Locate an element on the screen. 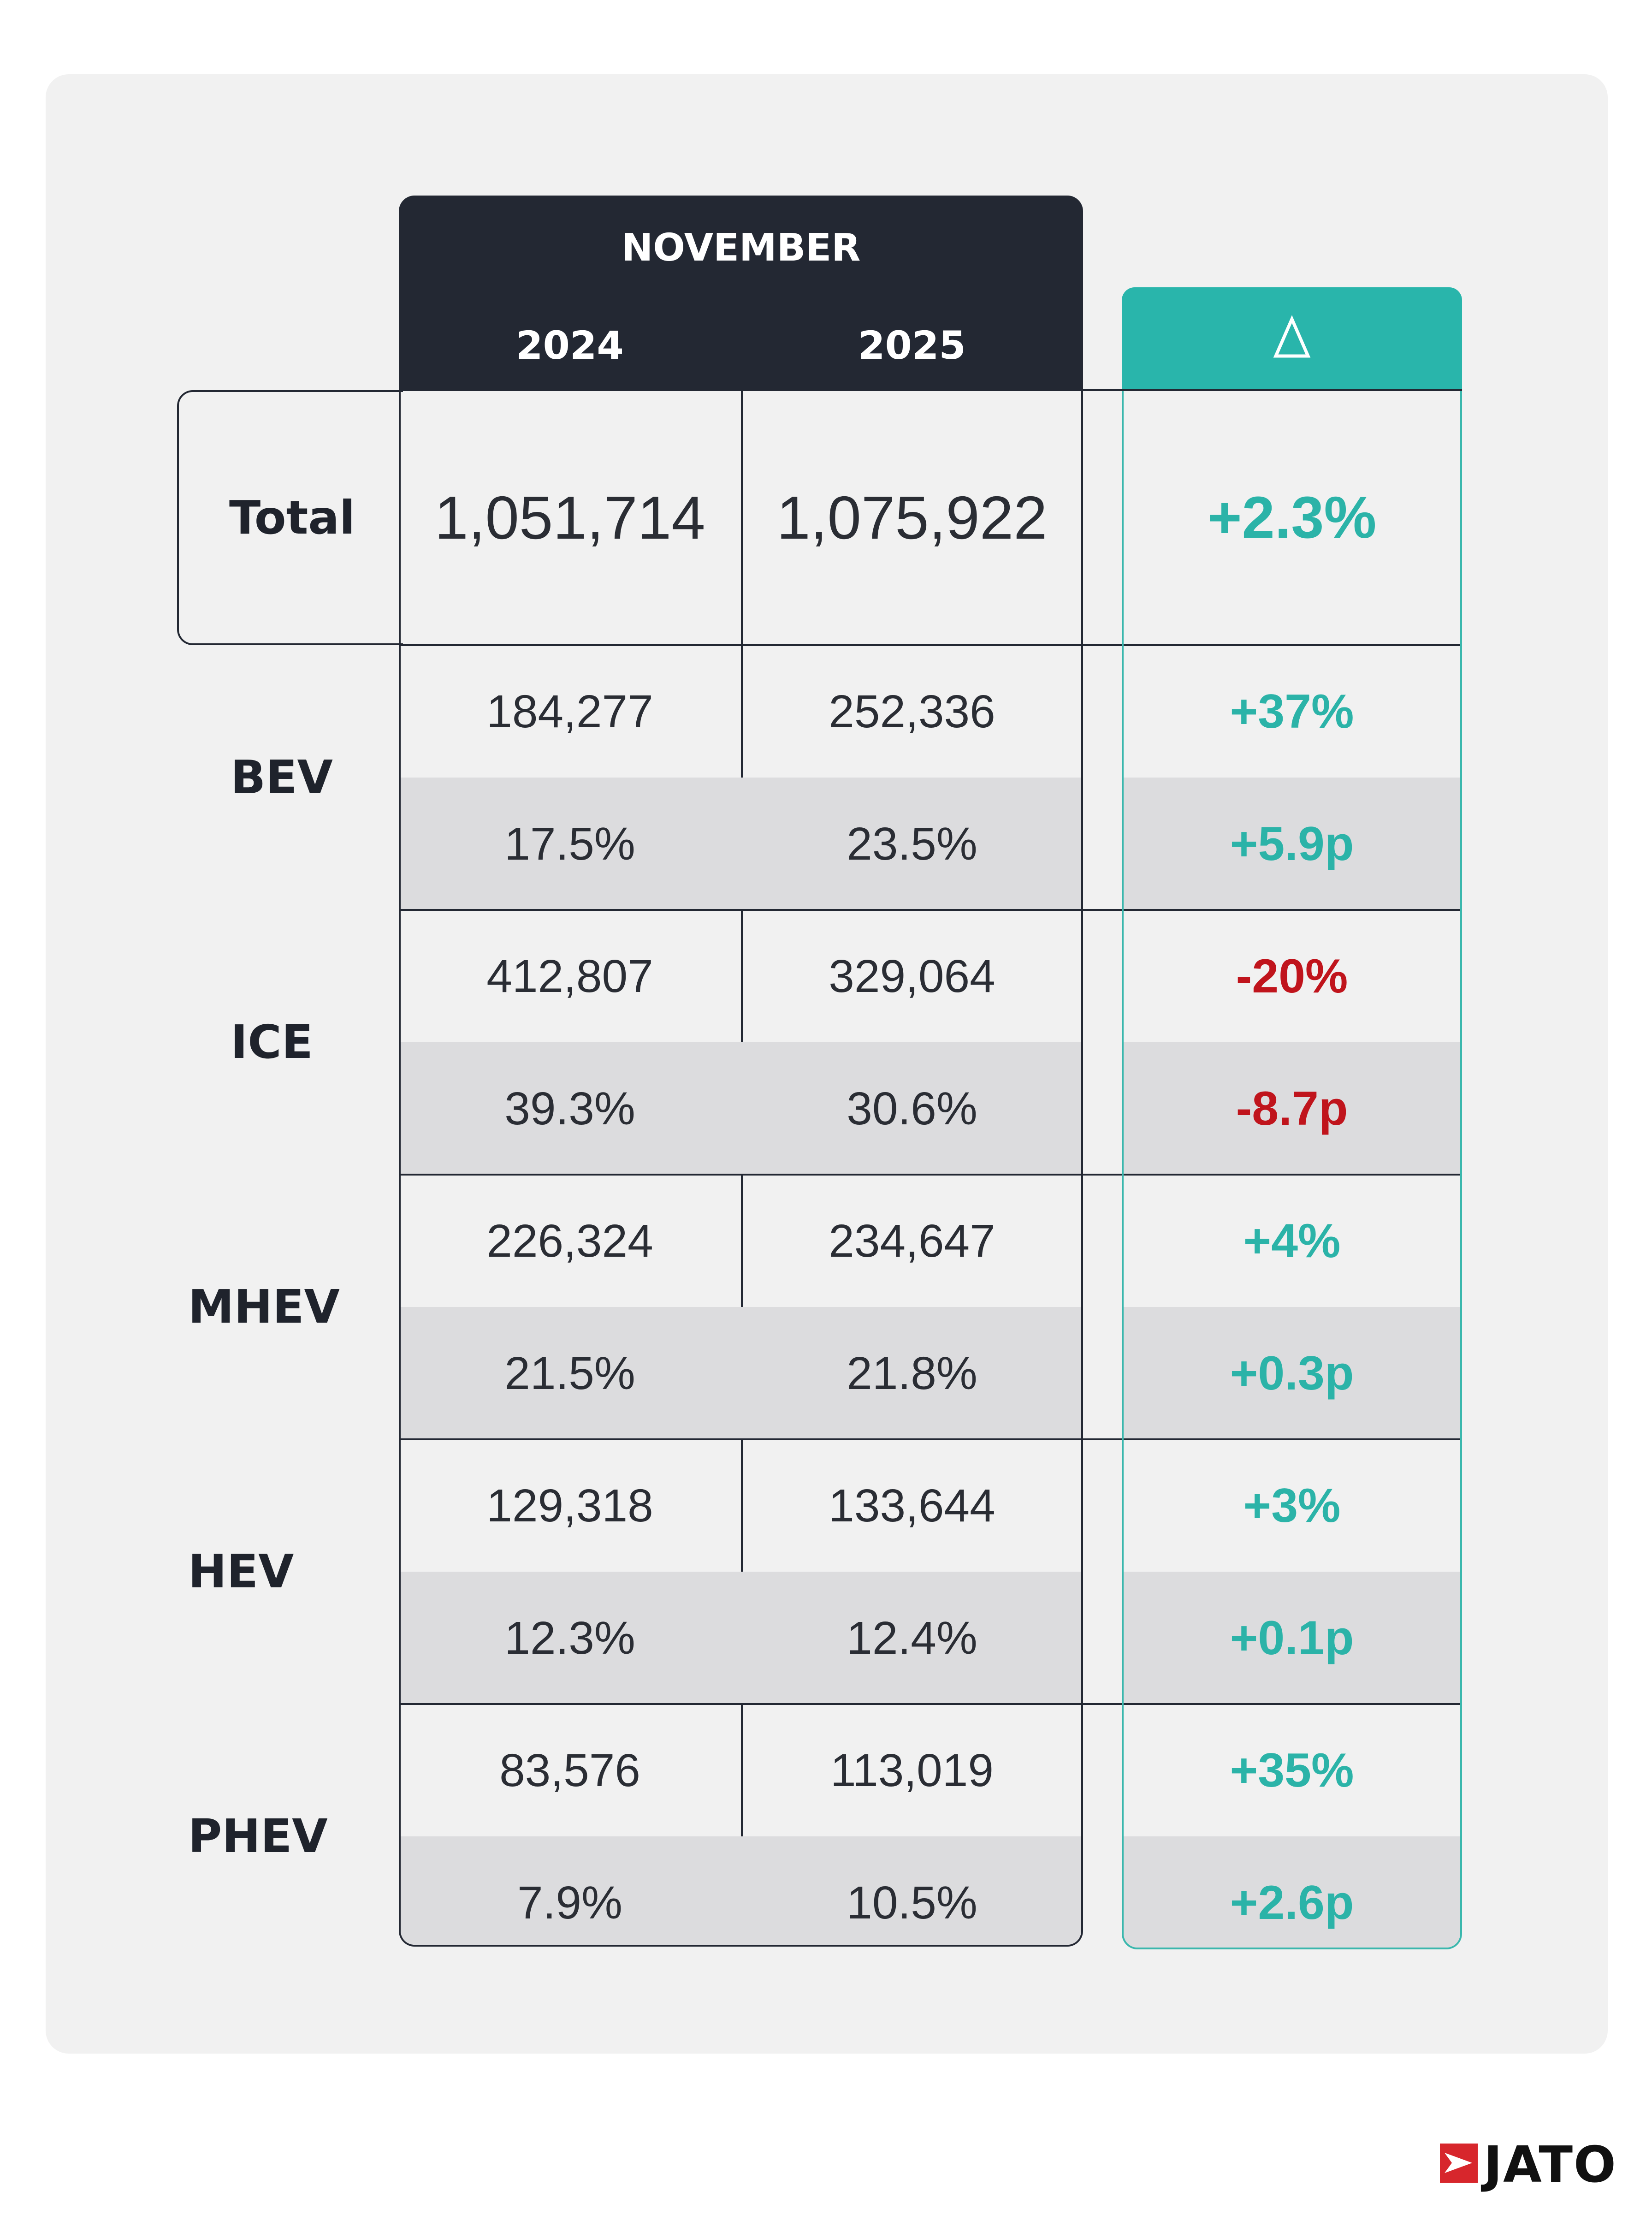 The image size is (1652, 2221). share-2024-value: 39.3% is located at coordinates (569, 1108).